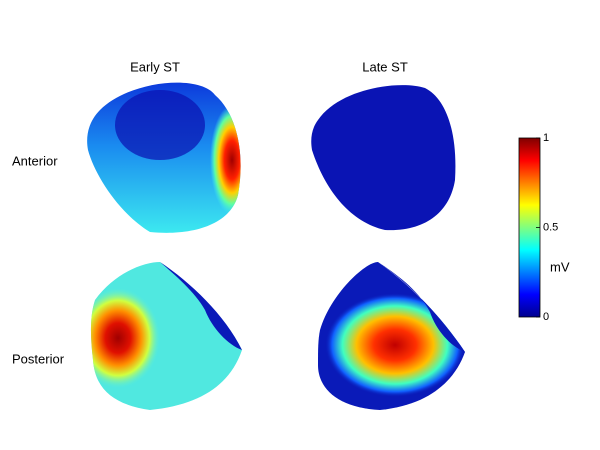 The height and width of the screenshot is (450, 600). I want to click on tick-label: 1, so click(546, 138).